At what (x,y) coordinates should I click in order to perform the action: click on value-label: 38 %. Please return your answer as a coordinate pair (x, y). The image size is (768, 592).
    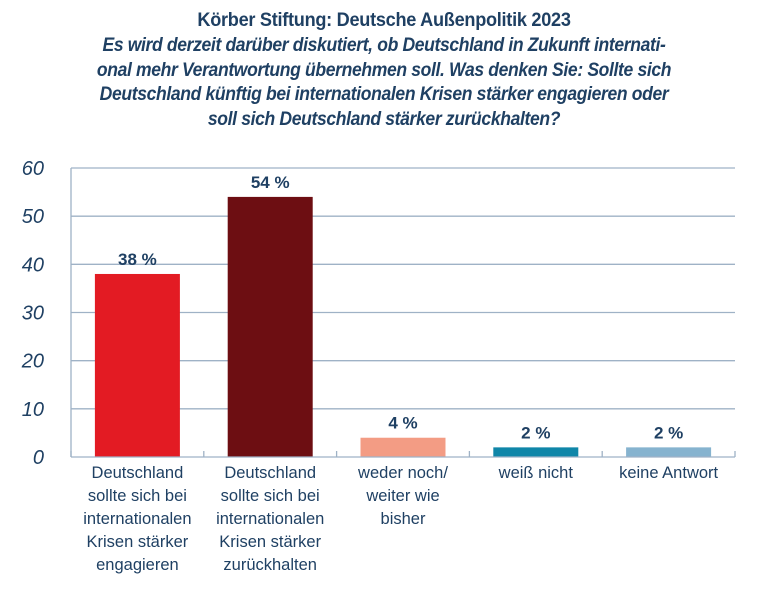
    Looking at the image, I should click on (137, 259).